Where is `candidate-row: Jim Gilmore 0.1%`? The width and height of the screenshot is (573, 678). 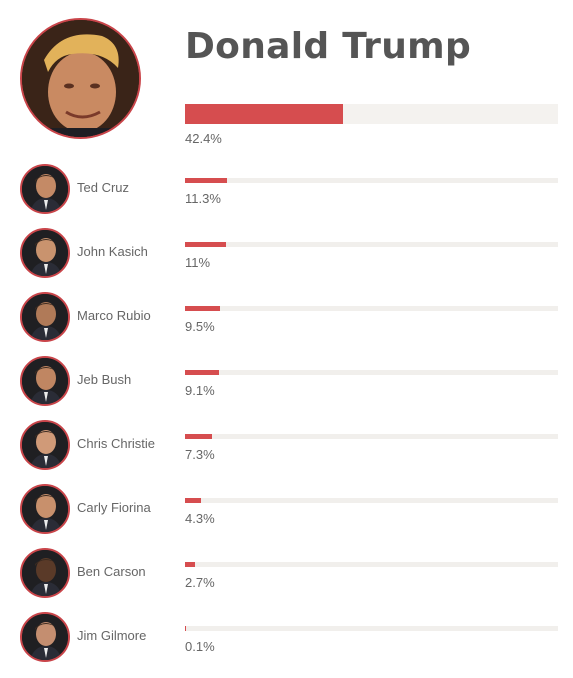 candidate-row: Jim Gilmore 0.1% is located at coordinates (286, 644).